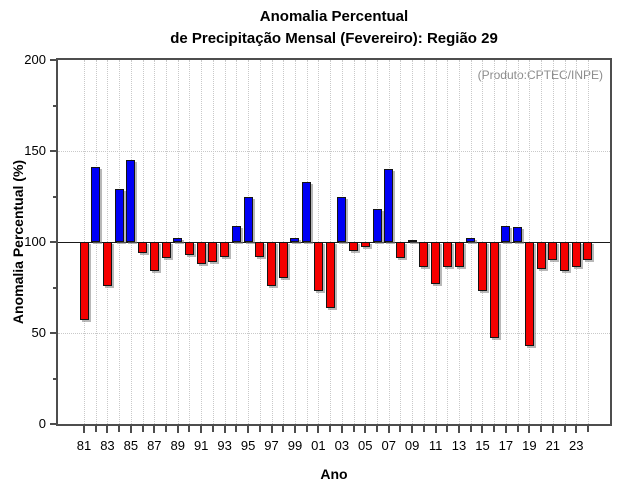 This screenshot has width=640, height=500. What do you see at coordinates (107, 445) in the screenshot?
I see `x-tick-label-1983: 83` at bounding box center [107, 445].